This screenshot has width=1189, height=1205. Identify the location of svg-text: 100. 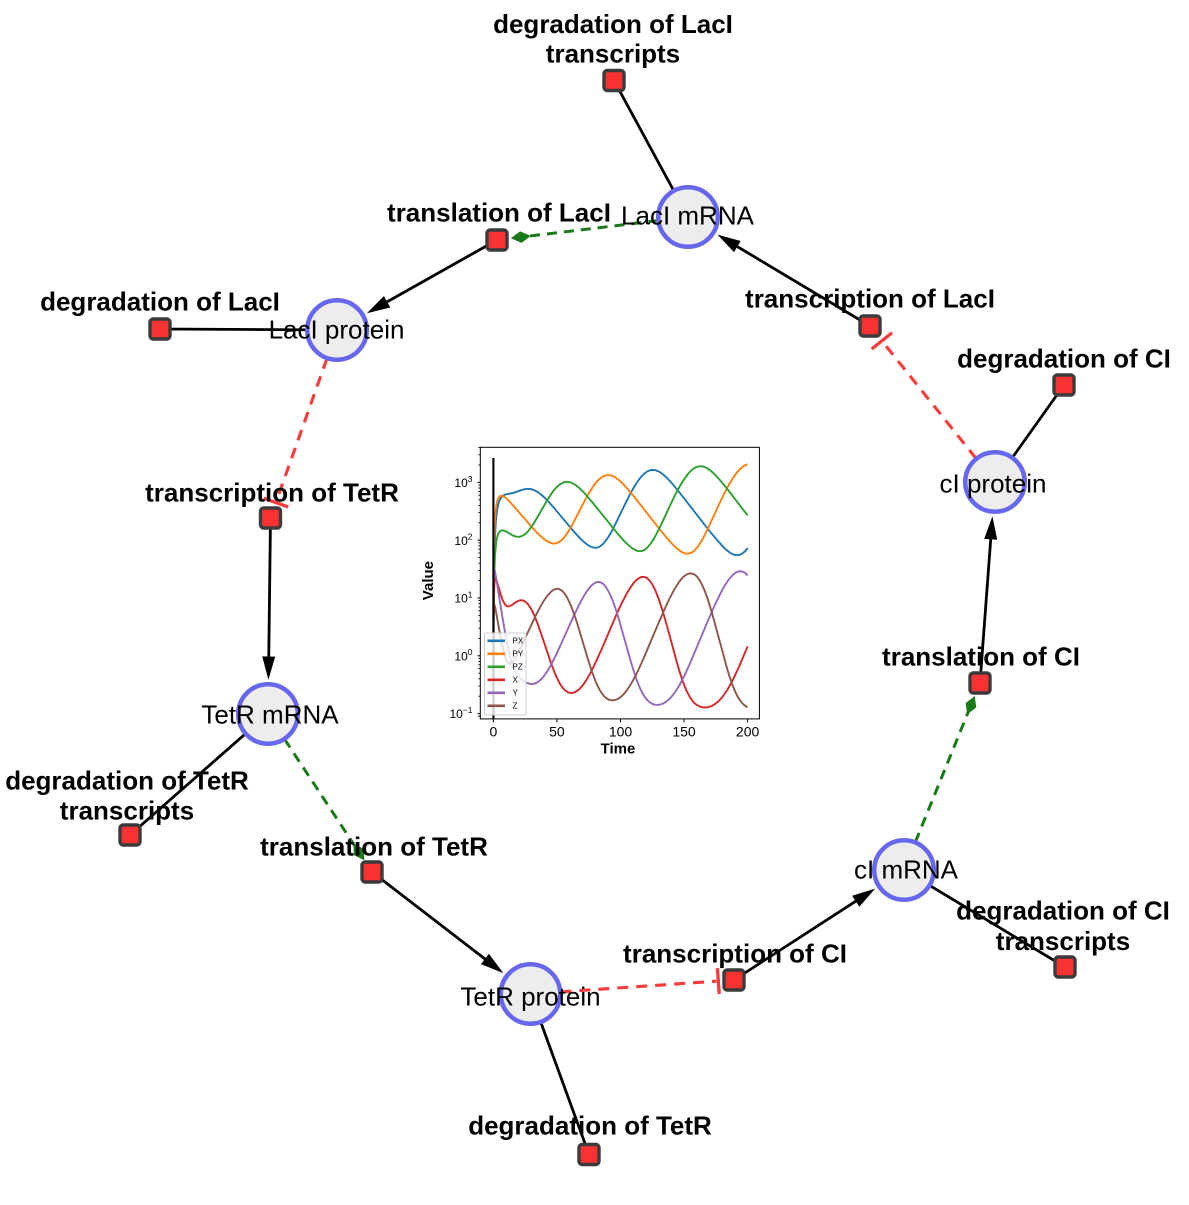
(621, 732).